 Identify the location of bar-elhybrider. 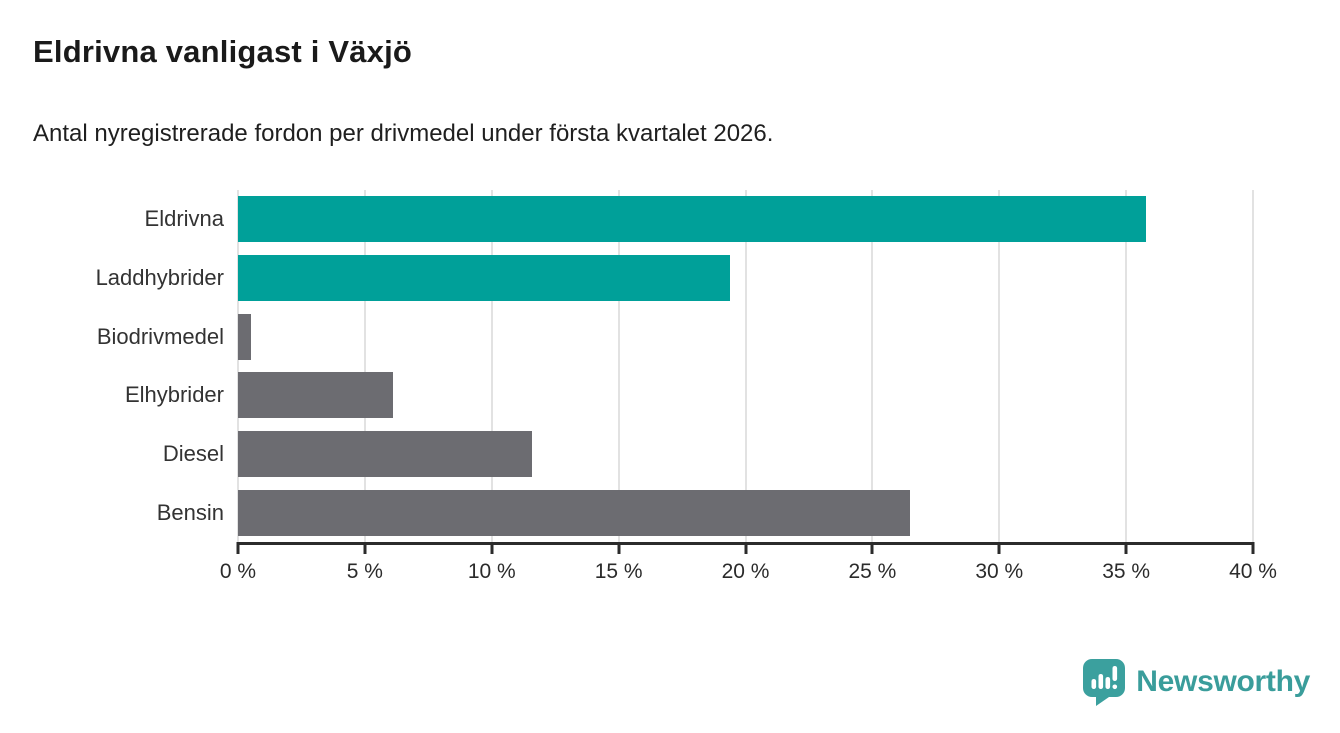
(315, 395).